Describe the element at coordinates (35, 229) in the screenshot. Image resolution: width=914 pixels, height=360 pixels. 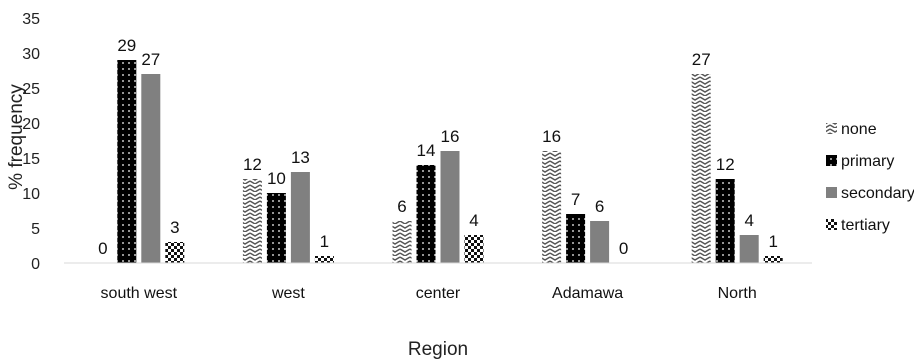
I see `y-tick-label: 5` at that location.